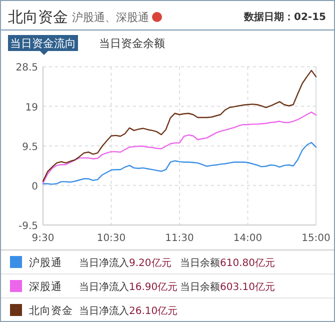  What do you see at coordinates (128, 311) in the screenshot?
I see `text: 当日净流入26.10亿元` at bounding box center [128, 311].